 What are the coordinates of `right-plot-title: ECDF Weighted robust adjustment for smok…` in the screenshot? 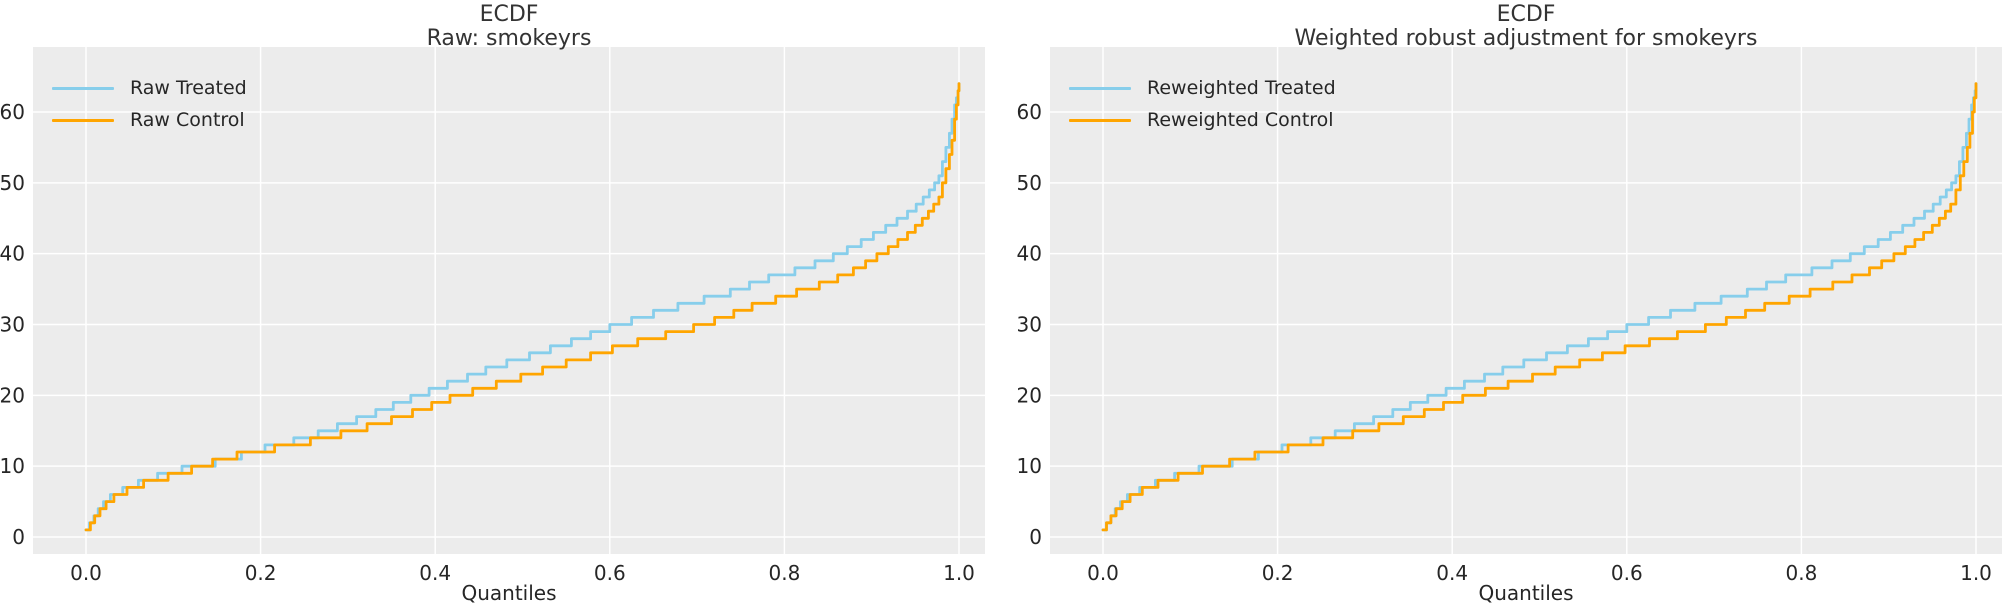 It's located at (1526, 27).